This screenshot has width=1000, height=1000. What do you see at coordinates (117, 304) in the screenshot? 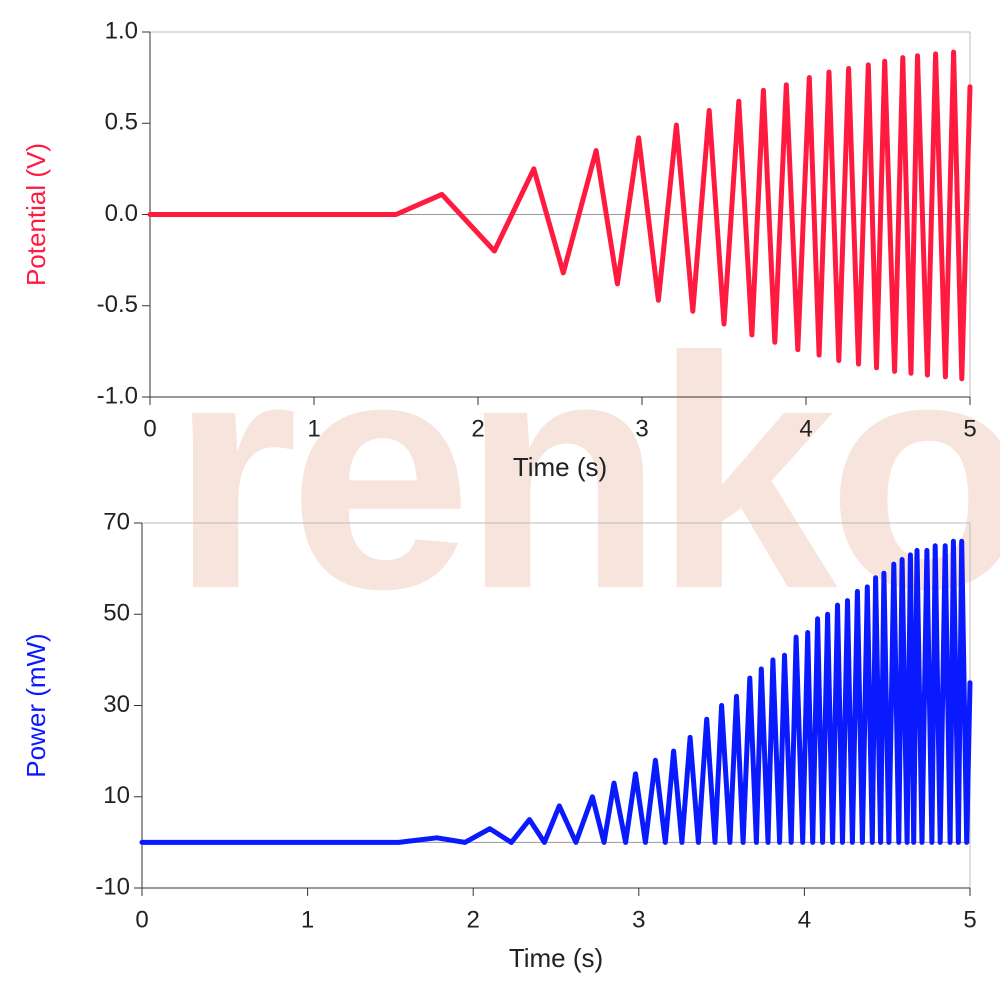
I see `y-tick-label: -0.5` at bounding box center [117, 304].